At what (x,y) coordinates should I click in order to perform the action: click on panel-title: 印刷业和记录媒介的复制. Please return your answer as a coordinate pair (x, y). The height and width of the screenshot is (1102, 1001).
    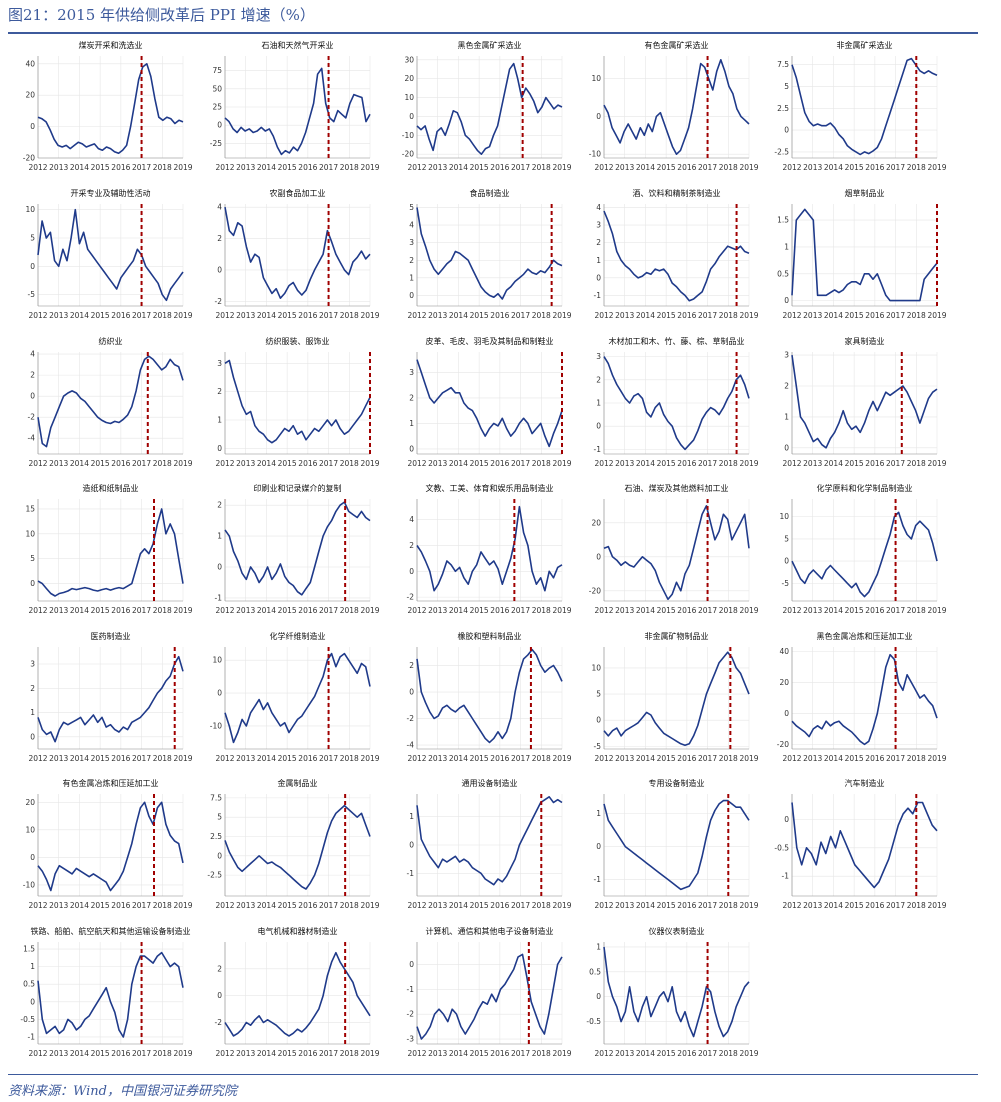
    Looking at the image, I should click on (298, 488).